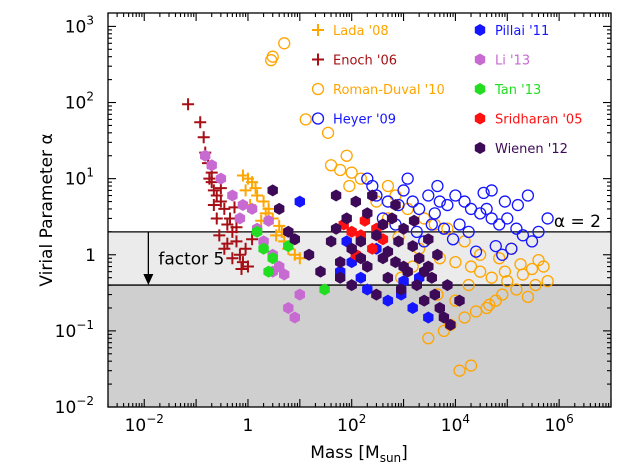 The image size is (626, 470). What do you see at coordinates (90, 20) in the screenshot?
I see `y-tick-label-exp: 3` at bounding box center [90, 20].